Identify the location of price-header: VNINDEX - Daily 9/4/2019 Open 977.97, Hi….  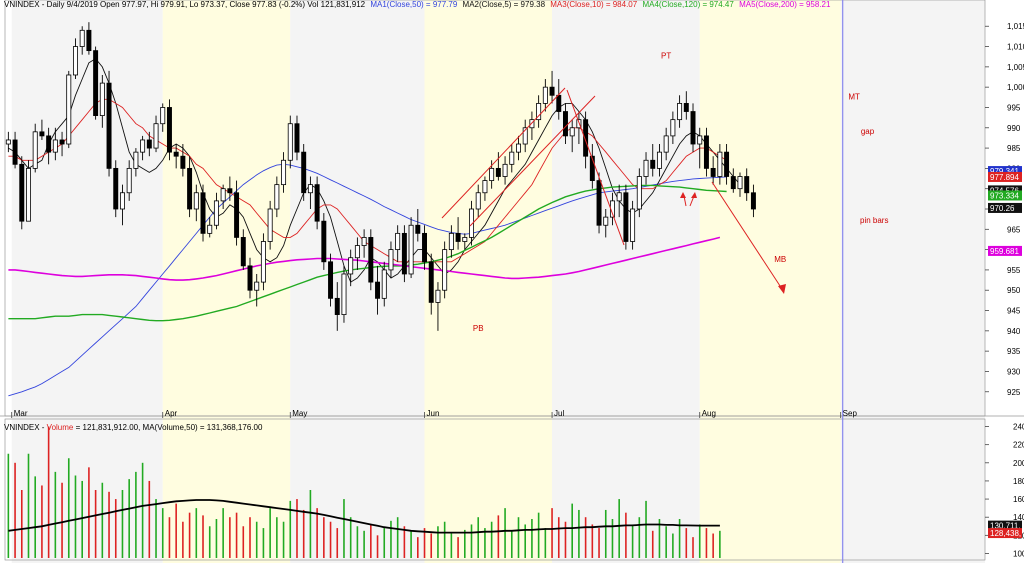
(417, 4).